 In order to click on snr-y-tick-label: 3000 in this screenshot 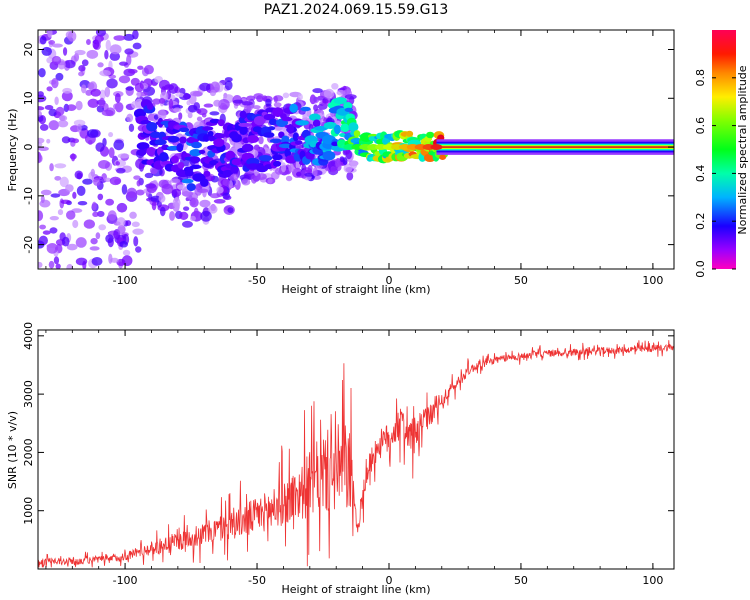, I will do `click(28, 394)`.